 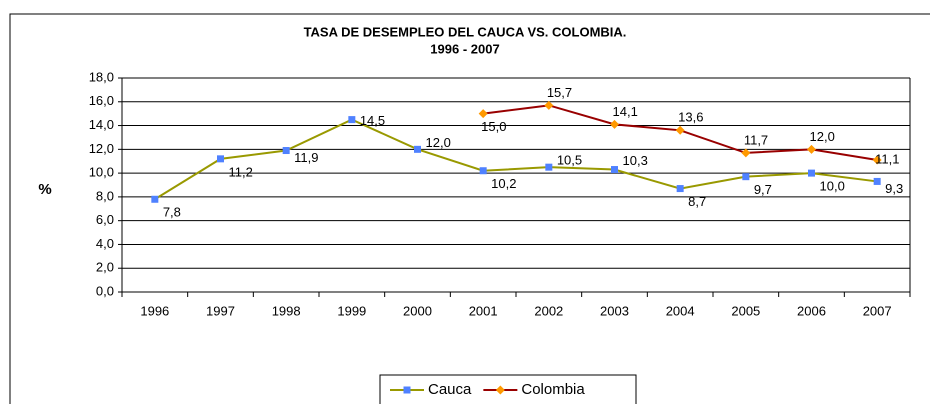 I want to click on y-tick-label: 6,0, so click(x=105, y=219).